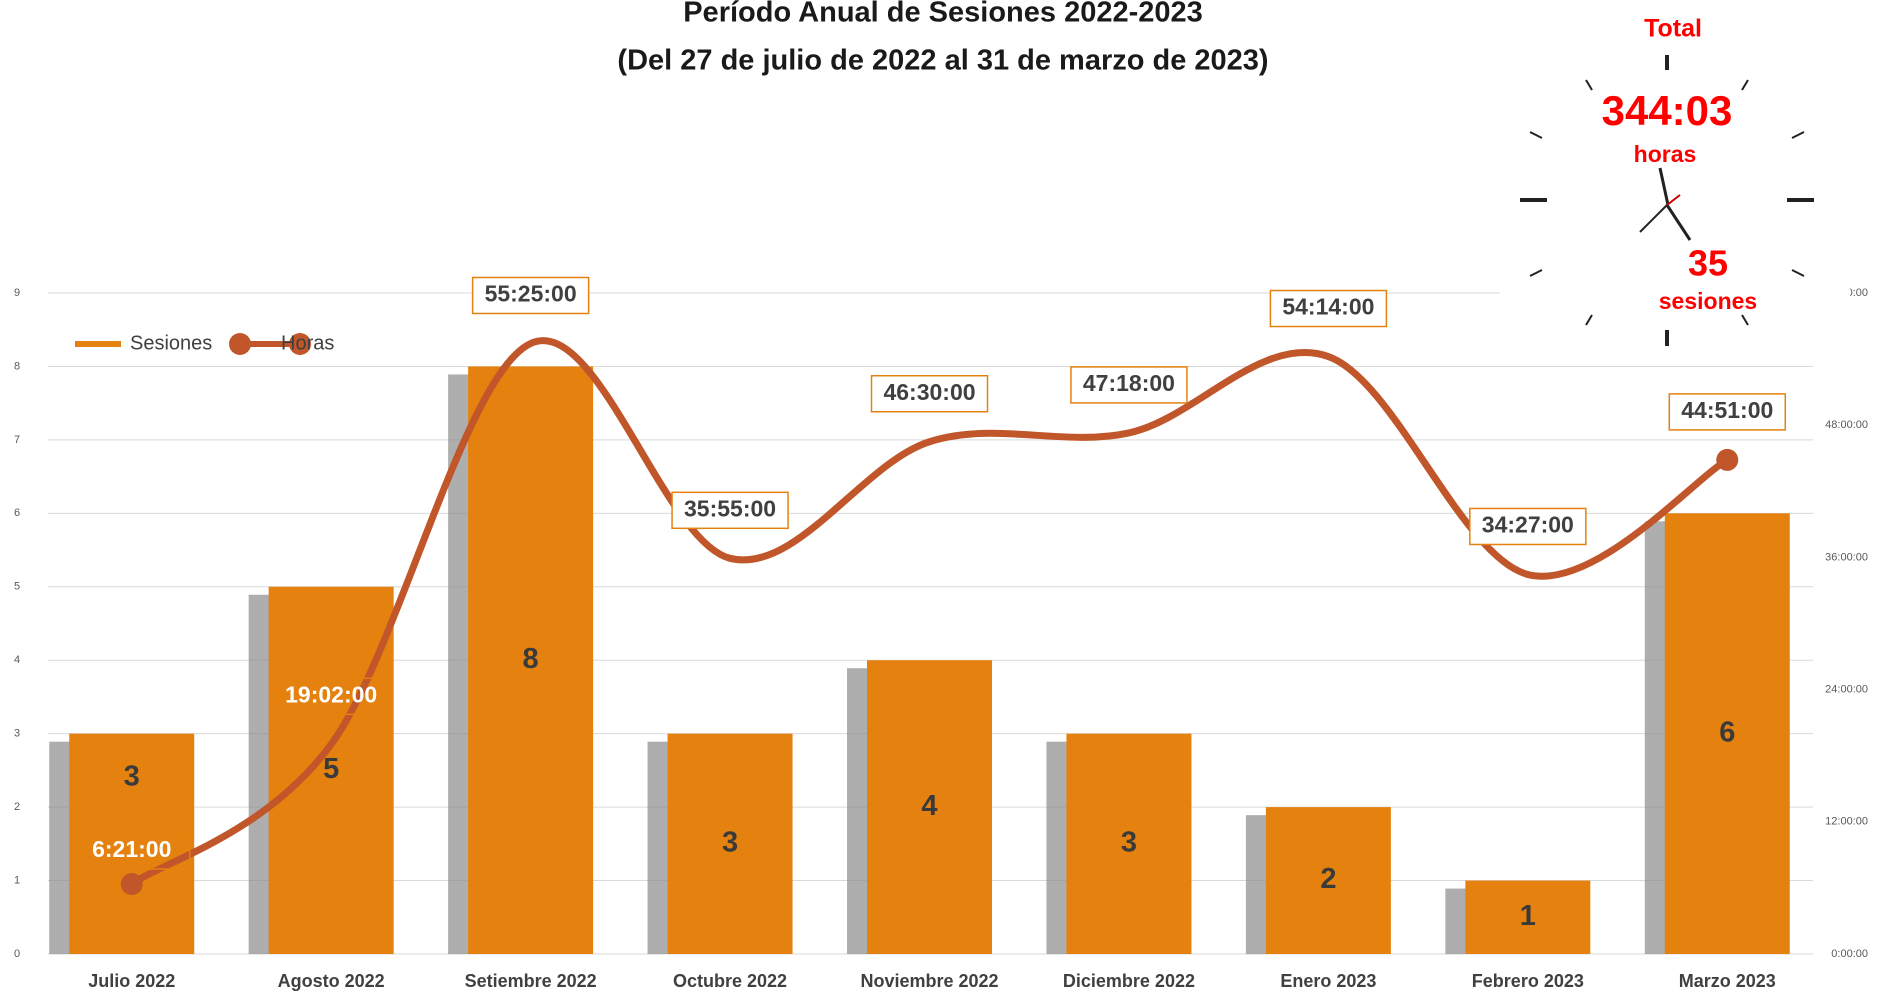  I want to click on hours-total: 344:03, so click(1667, 110).